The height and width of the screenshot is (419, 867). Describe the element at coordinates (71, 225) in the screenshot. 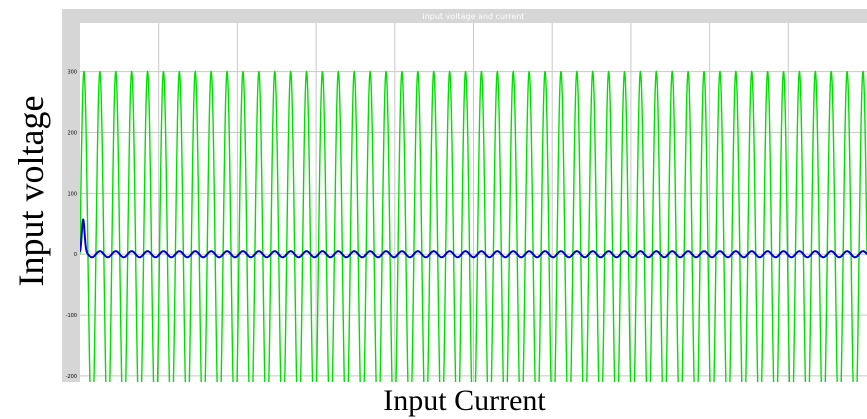

I see `y-ticks: -200 -100 0 100 200 300` at that location.